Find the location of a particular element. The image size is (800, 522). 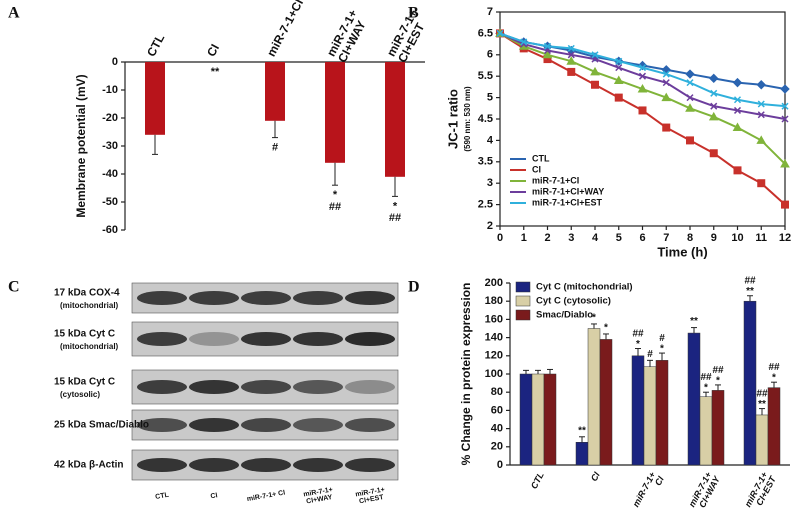

x-tick-label: 1 is located at coordinates (524, 238).